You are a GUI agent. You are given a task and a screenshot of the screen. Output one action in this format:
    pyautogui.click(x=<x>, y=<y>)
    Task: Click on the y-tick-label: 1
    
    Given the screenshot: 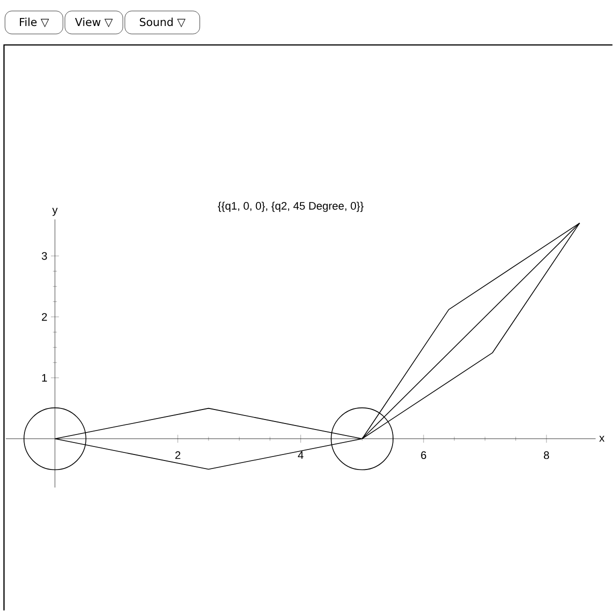 What is the action you would take?
    pyautogui.click(x=44, y=378)
    